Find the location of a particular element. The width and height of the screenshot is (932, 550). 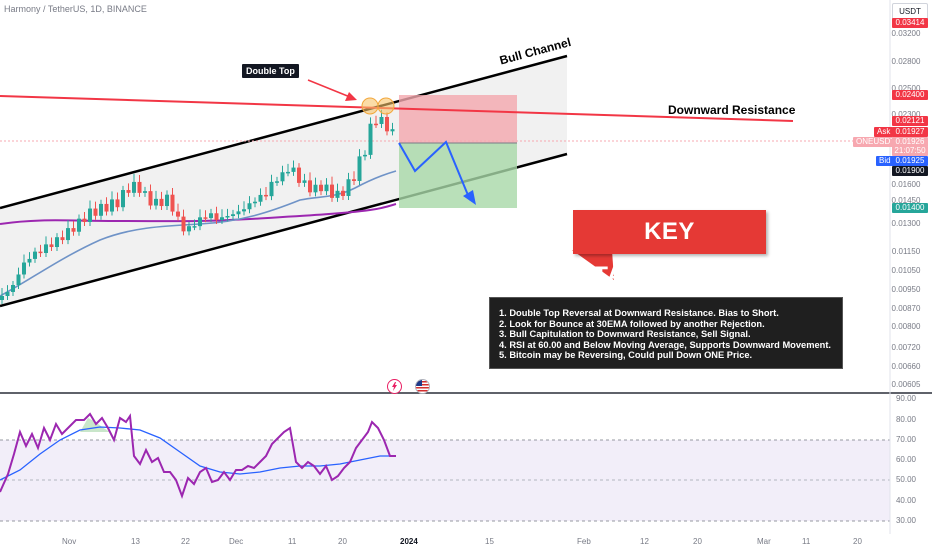

ask-label: Ask is located at coordinates (884, 132).